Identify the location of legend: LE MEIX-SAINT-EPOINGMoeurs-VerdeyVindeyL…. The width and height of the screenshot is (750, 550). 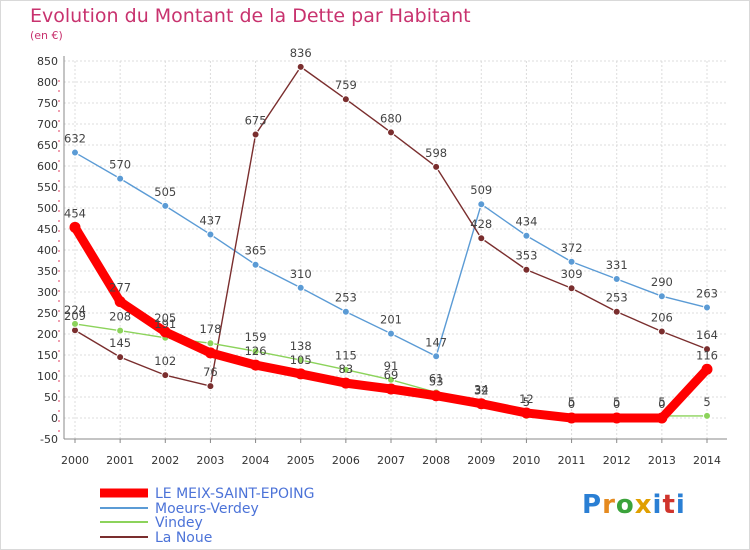
(207, 516).